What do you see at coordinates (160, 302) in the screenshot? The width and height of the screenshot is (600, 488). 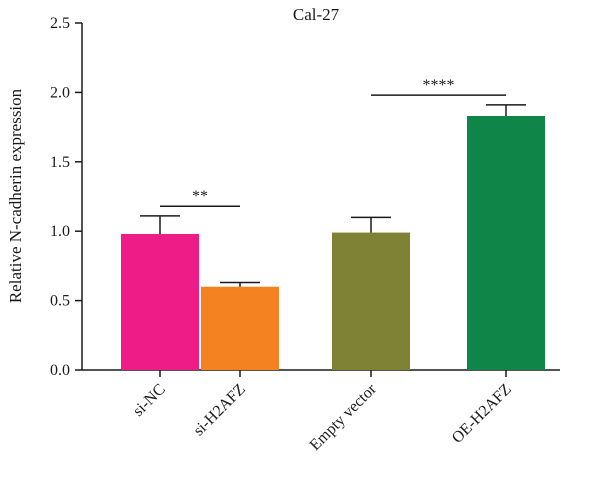 I see `bar-si-nc` at bounding box center [160, 302].